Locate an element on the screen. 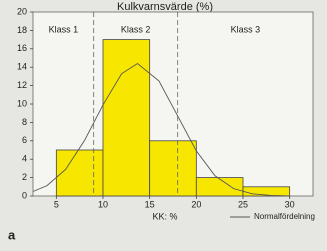 The image size is (327, 251). y-tick-label: 14 is located at coordinates (22, 67).